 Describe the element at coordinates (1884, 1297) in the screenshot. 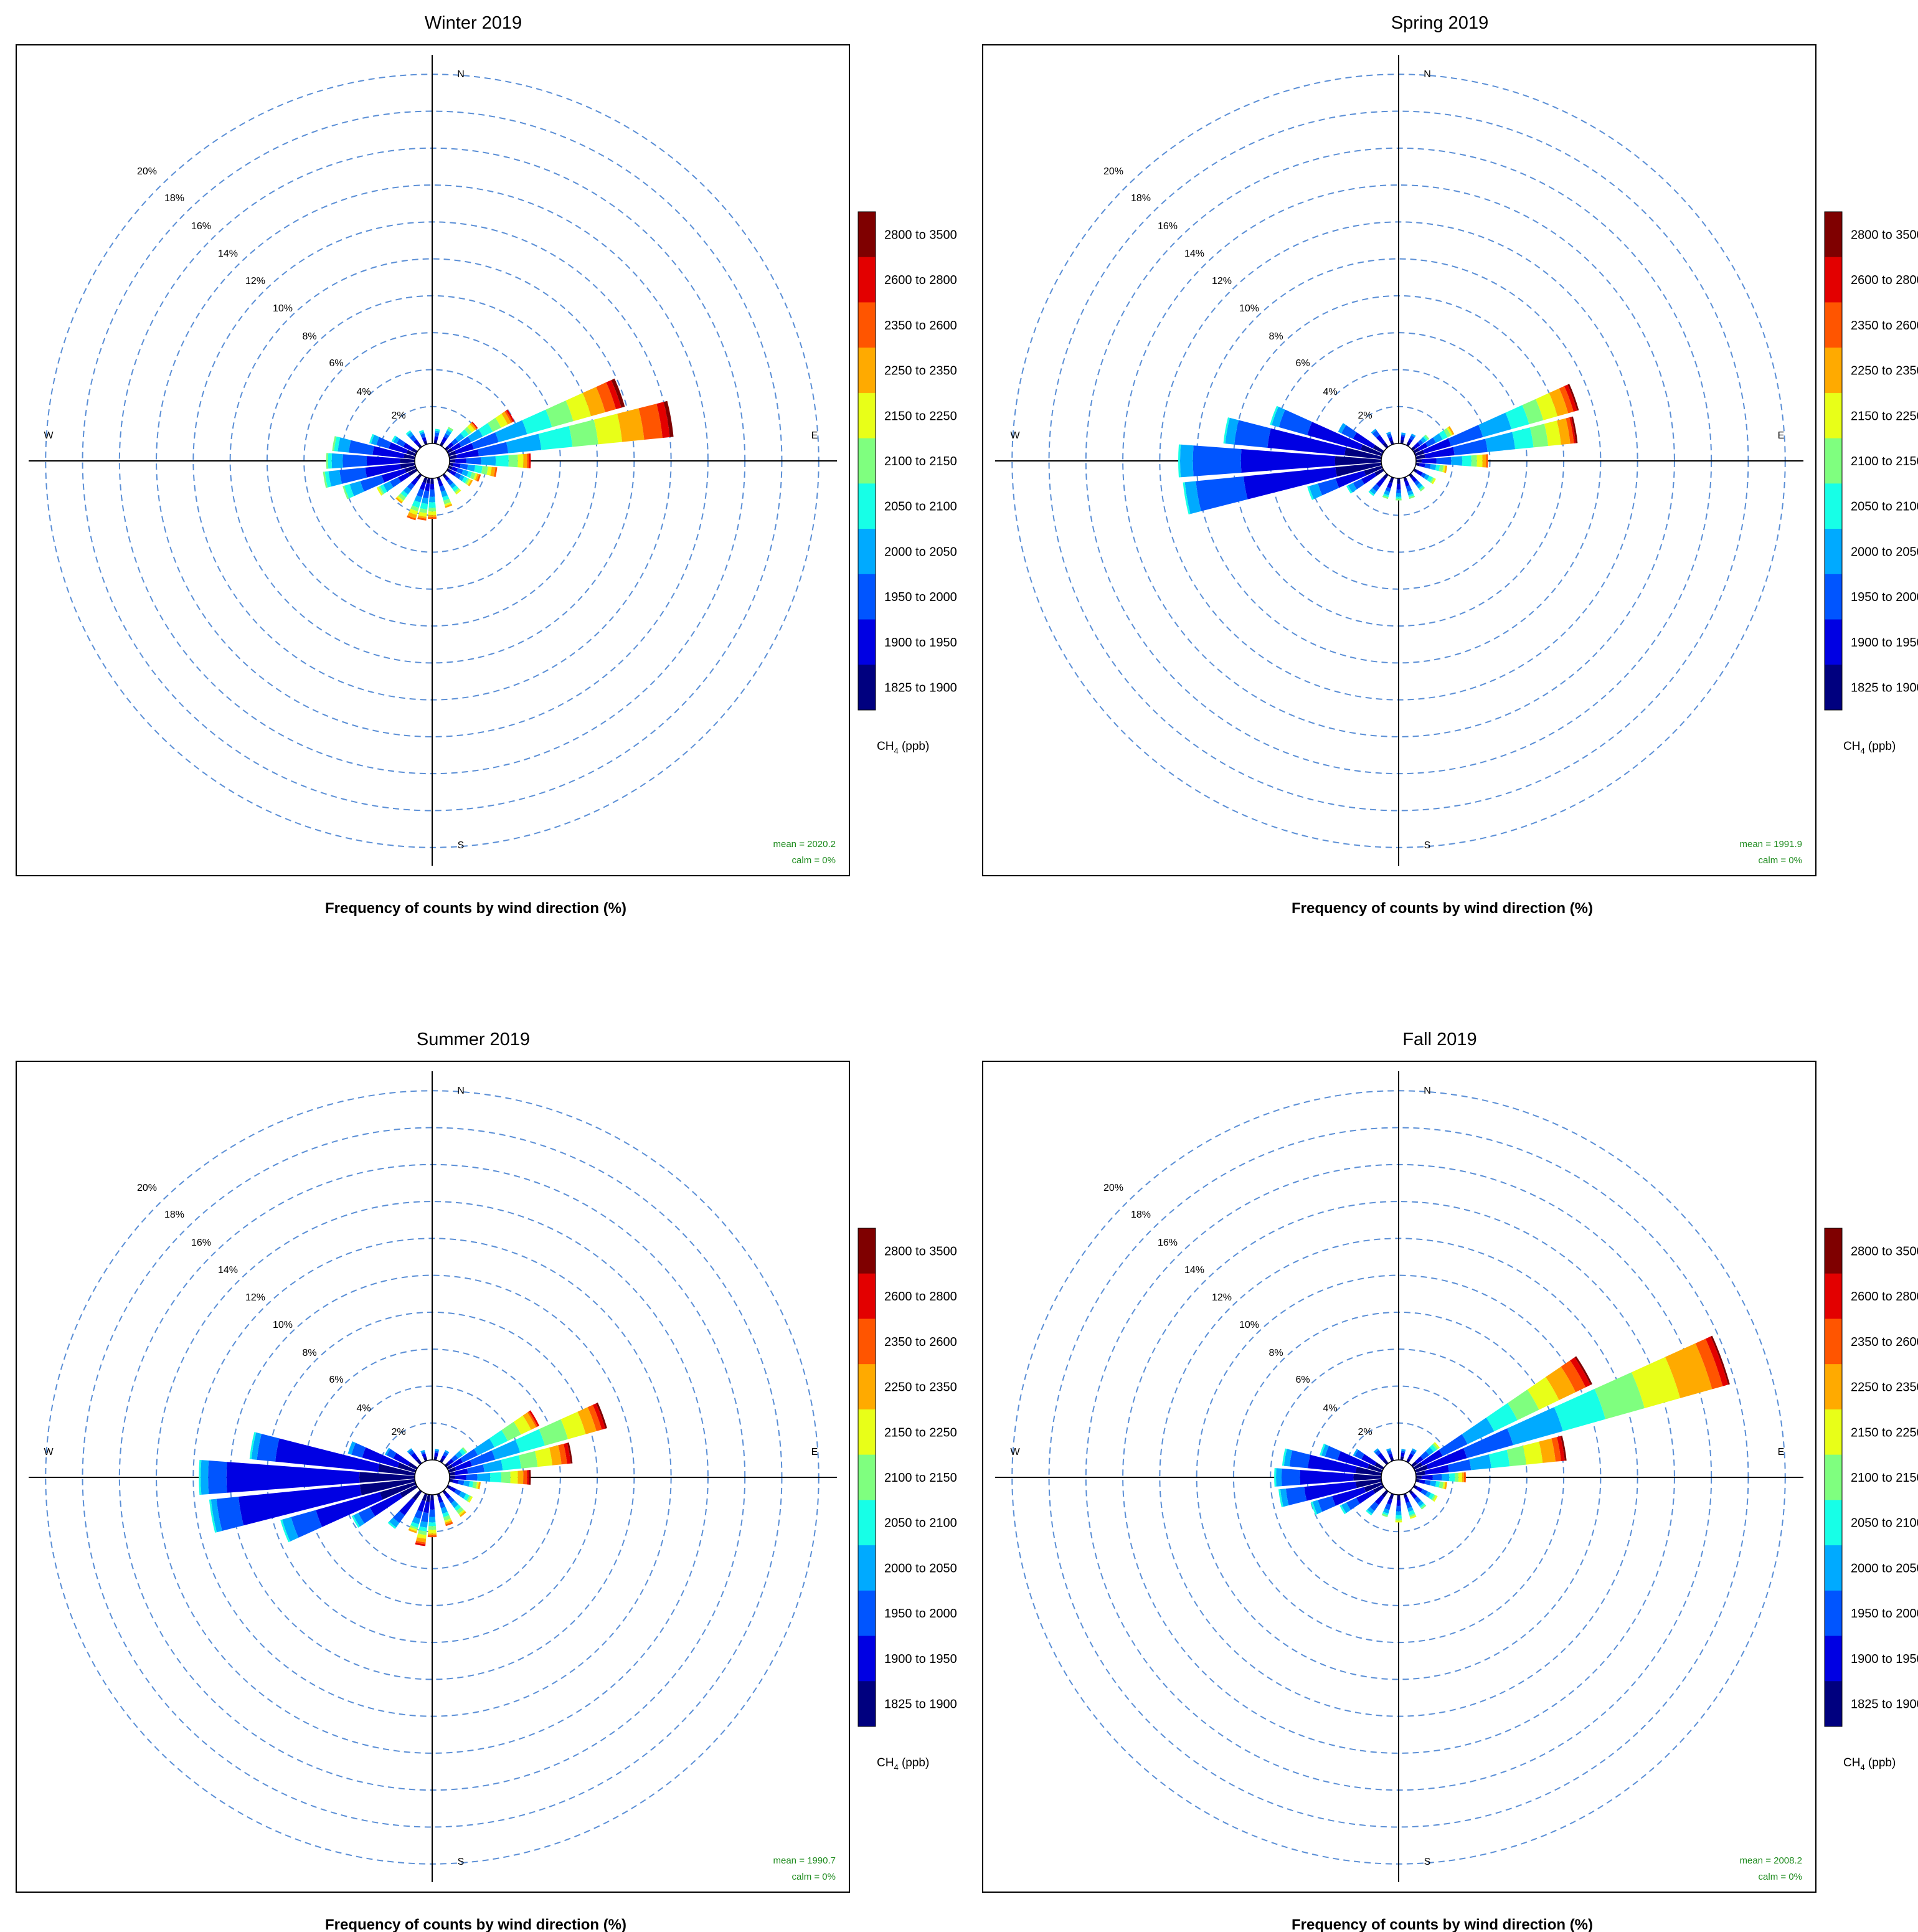

I see `legend-label: 2600 to 2800` at that location.